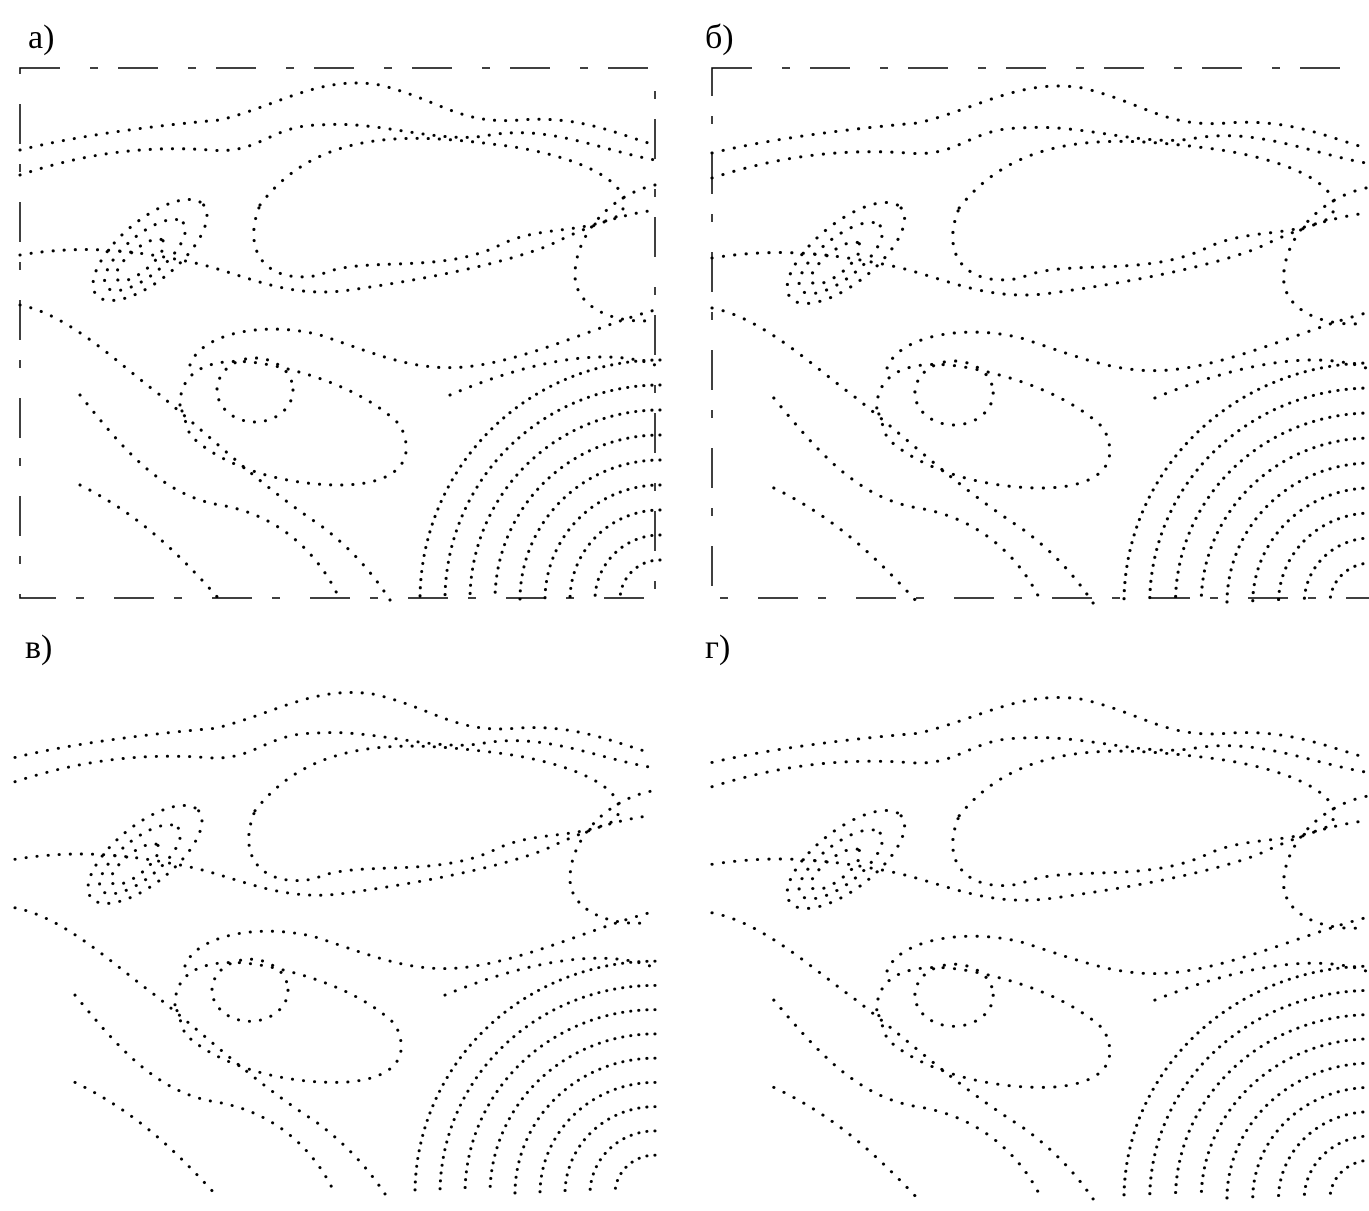 This screenshot has height=1211, width=1369. What do you see at coordinates (717, 647) in the screenshot?
I see `panel-label: г)` at bounding box center [717, 647].